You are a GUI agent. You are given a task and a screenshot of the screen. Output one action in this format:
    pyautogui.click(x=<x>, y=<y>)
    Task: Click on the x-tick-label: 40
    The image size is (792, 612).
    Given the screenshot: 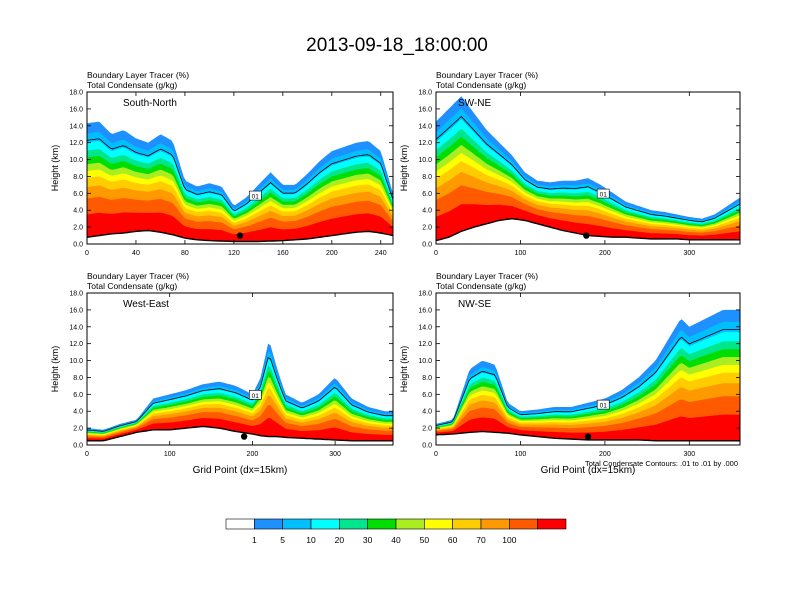 What is the action you would take?
    pyautogui.click(x=136, y=253)
    